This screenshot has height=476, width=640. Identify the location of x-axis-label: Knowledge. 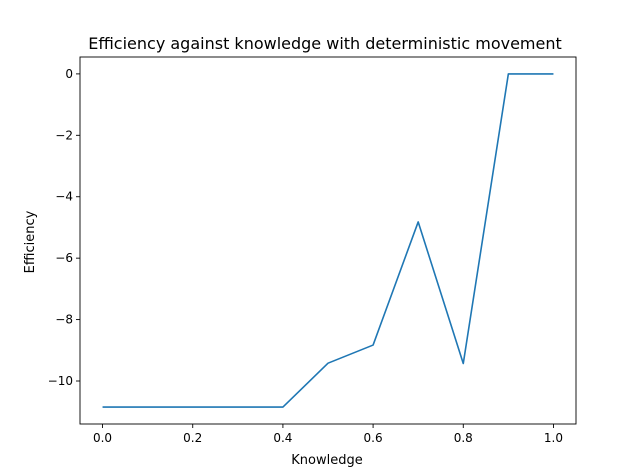
(326, 460).